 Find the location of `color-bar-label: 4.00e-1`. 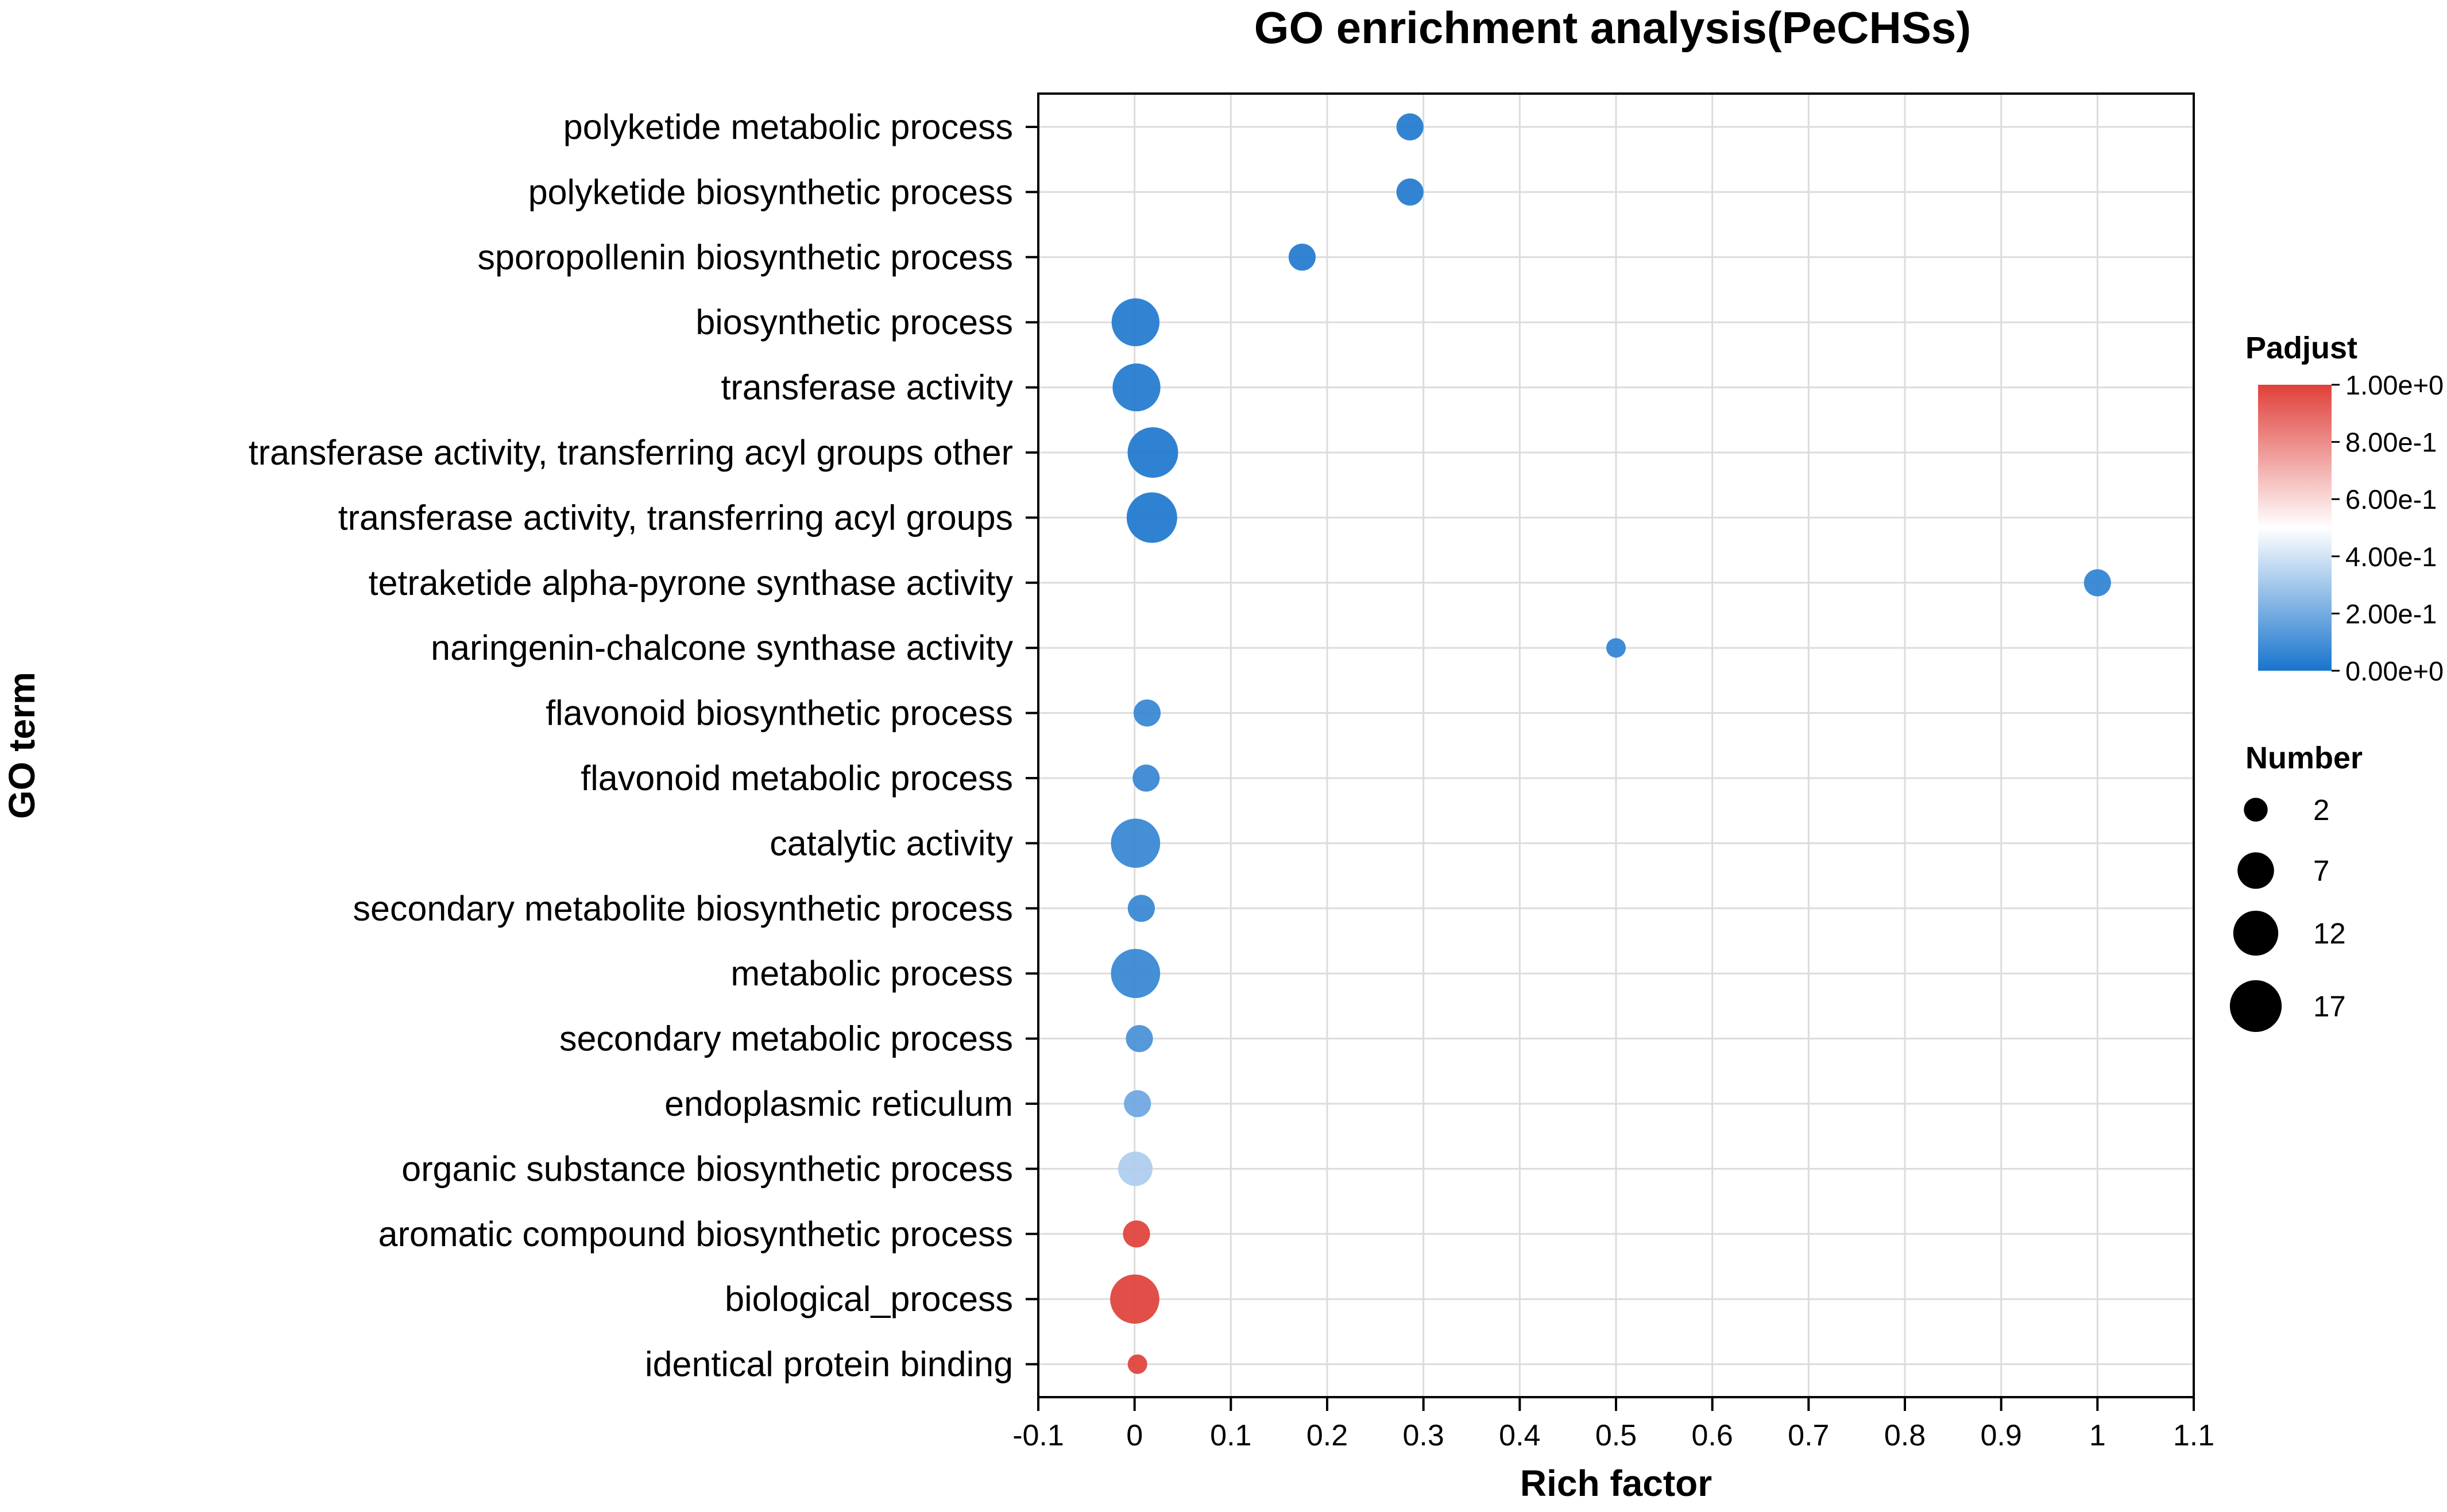

color-bar-label: 4.00e-1 is located at coordinates (2391, 557).